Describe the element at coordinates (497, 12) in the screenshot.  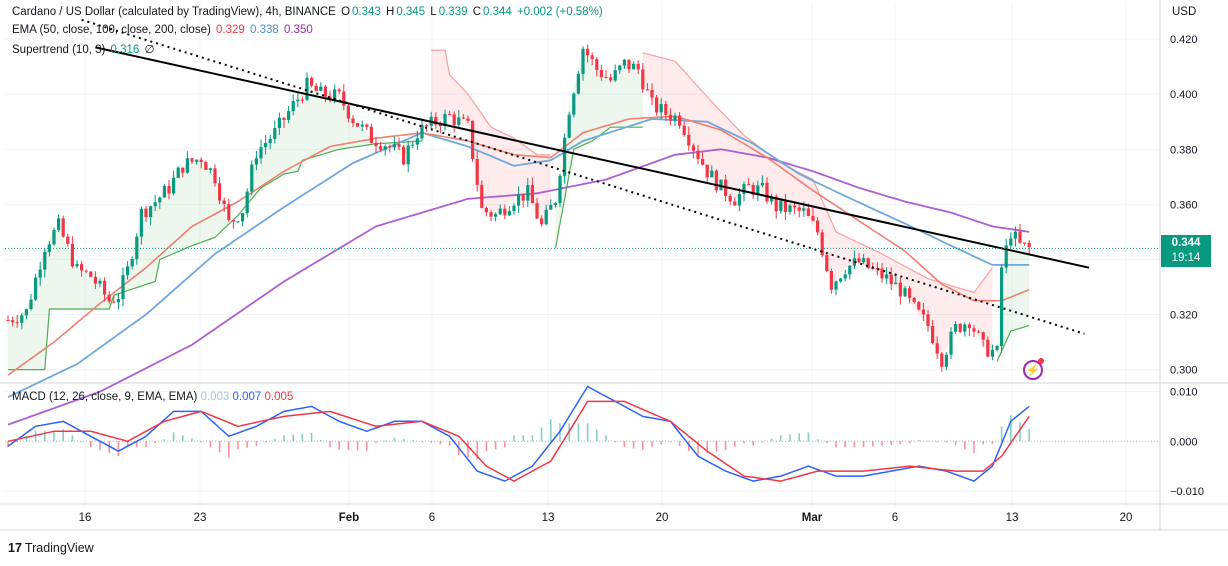
I see `close-value: 0.344` at that location.